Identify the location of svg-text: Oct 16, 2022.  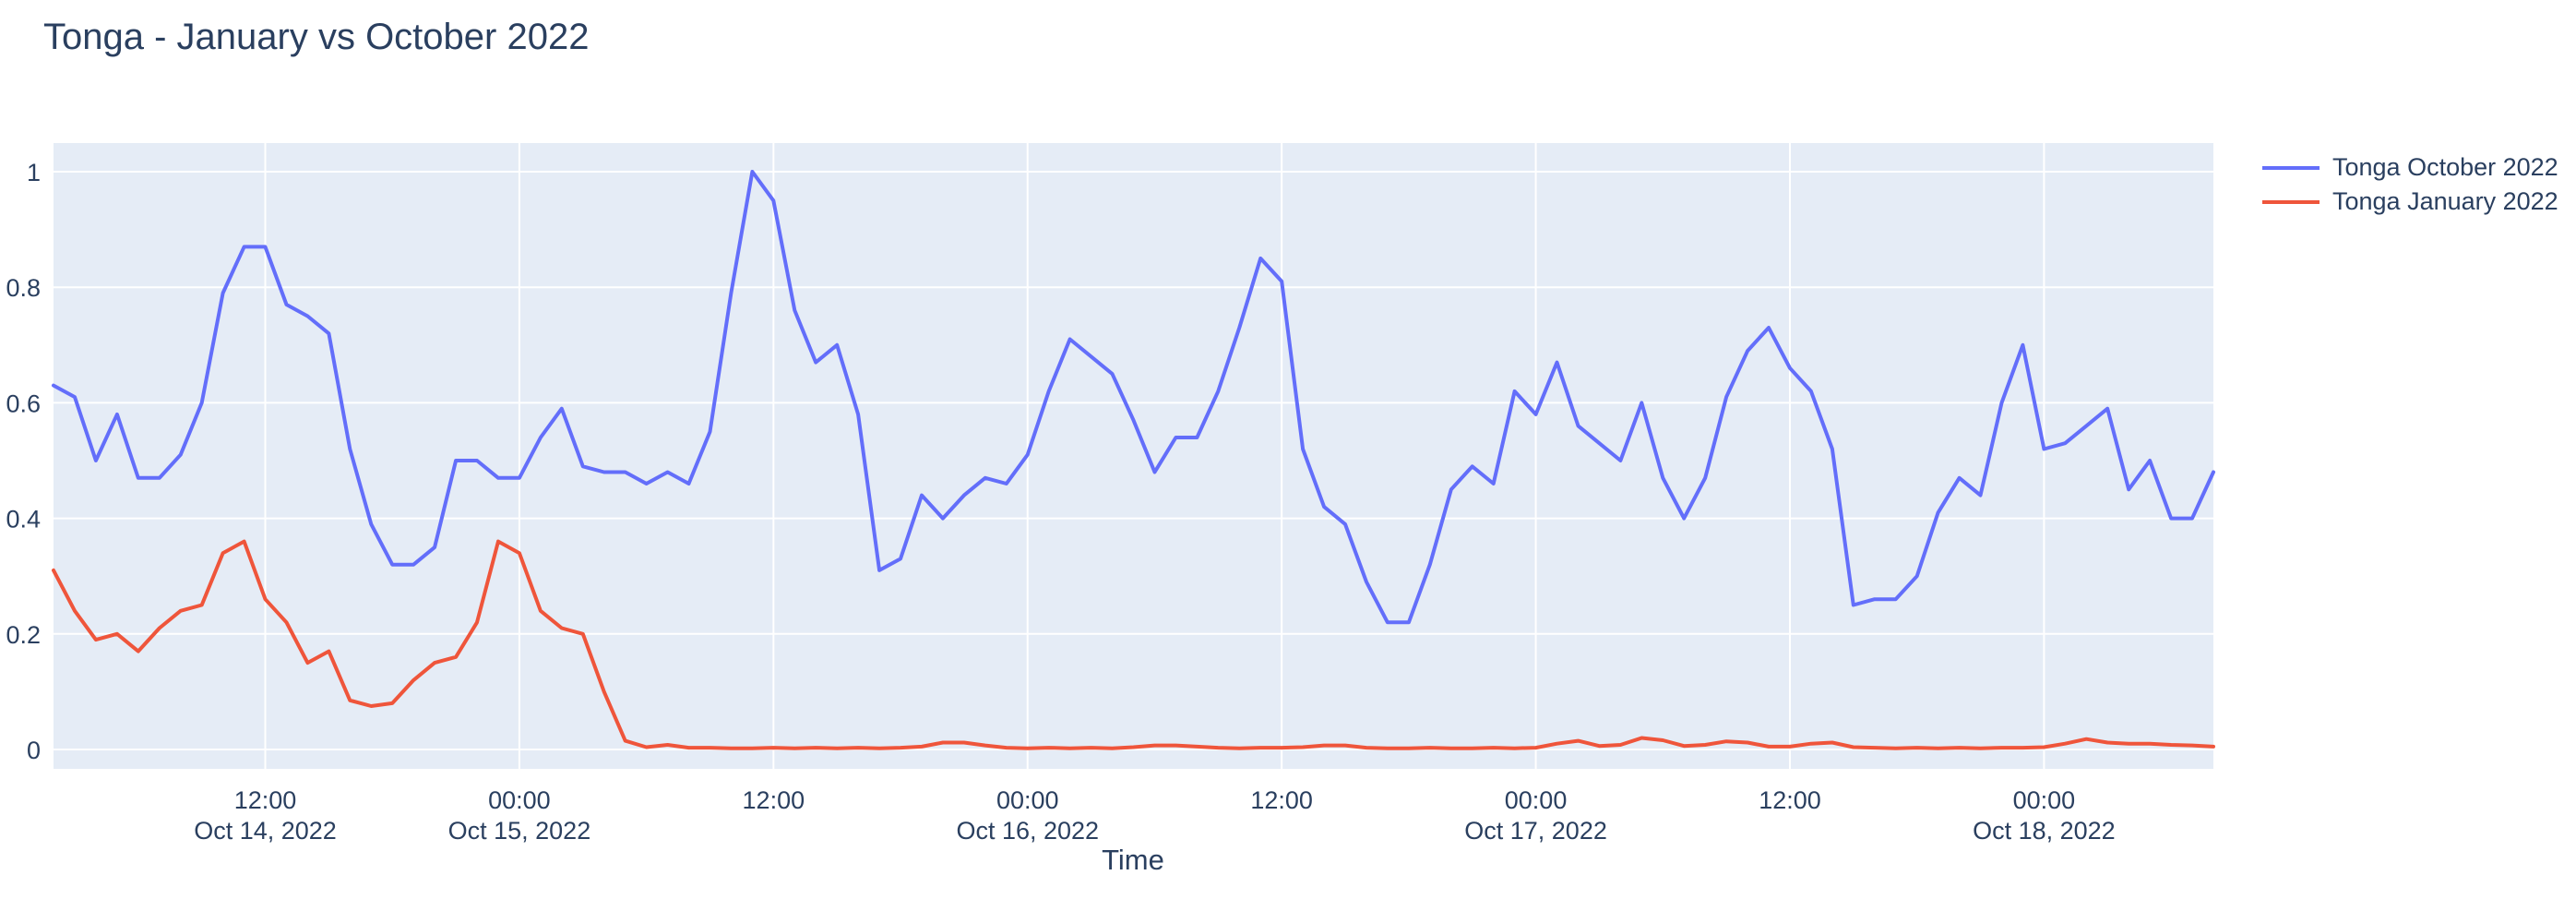
(1027, 831).